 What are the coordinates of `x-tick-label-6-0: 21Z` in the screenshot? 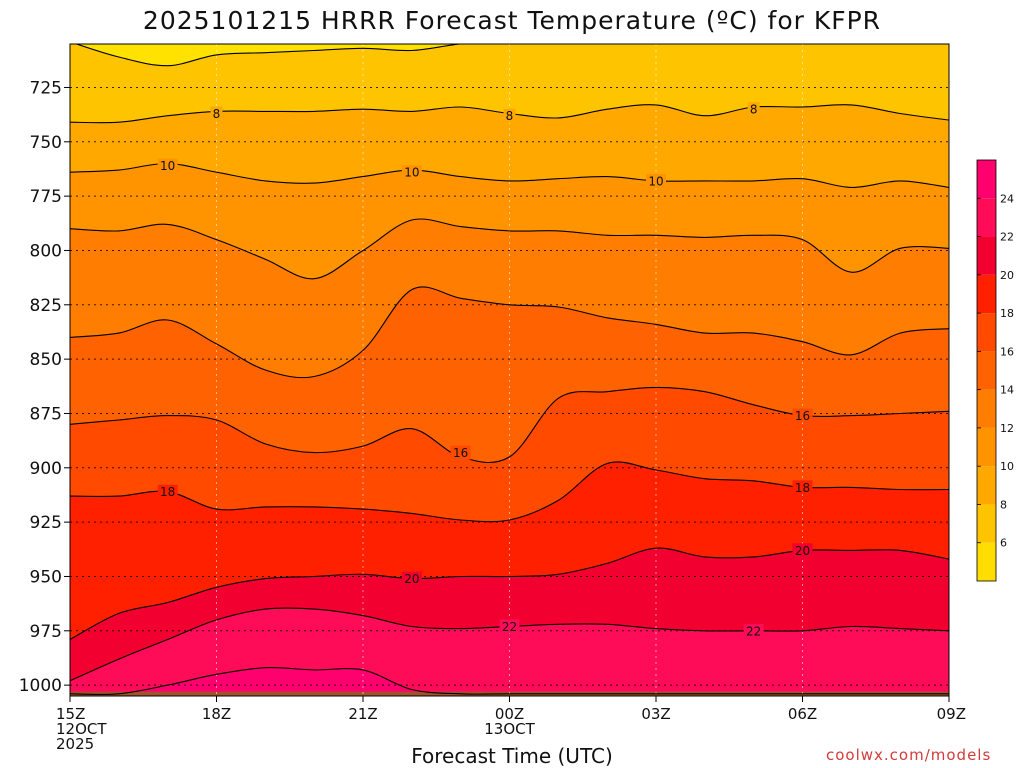 It's located at (362, 714).